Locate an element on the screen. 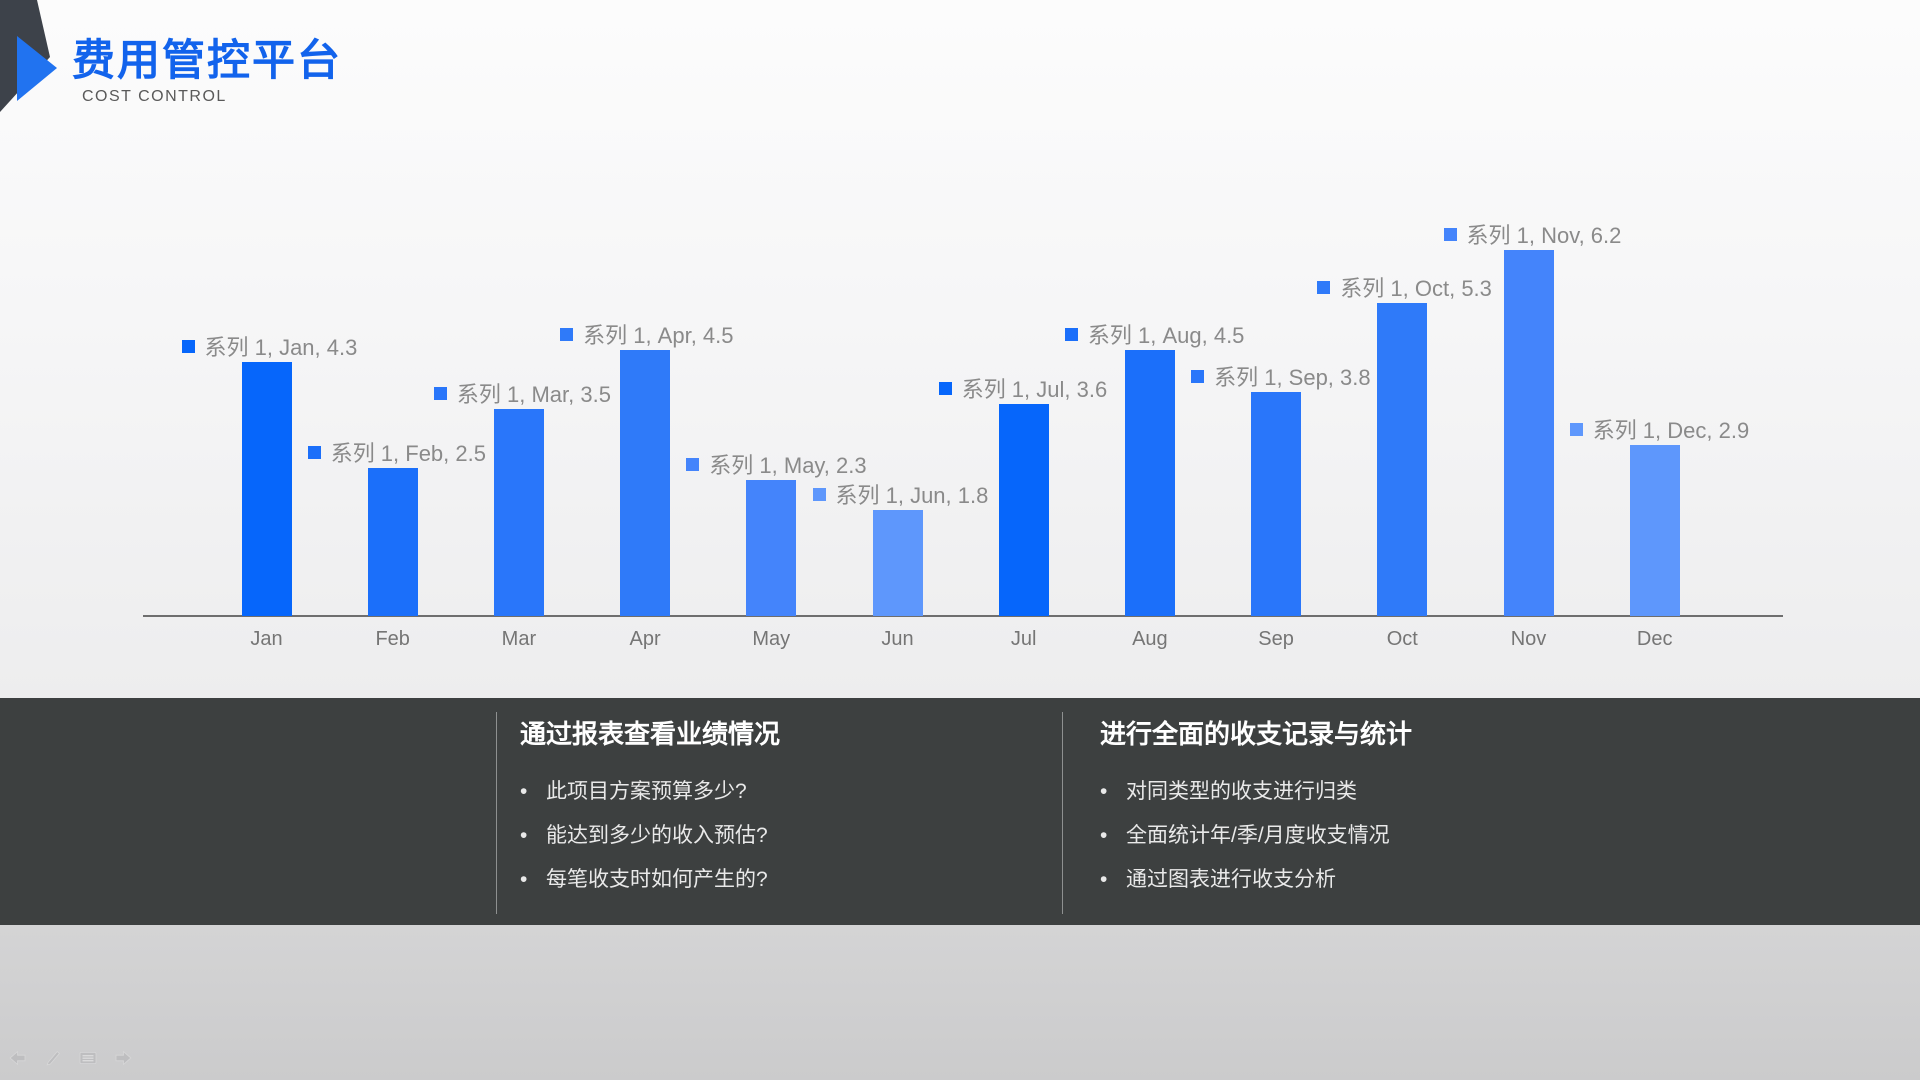  data-label-jan: 系列 1, Jan, 4.3 is located at coordinates (269, 346).